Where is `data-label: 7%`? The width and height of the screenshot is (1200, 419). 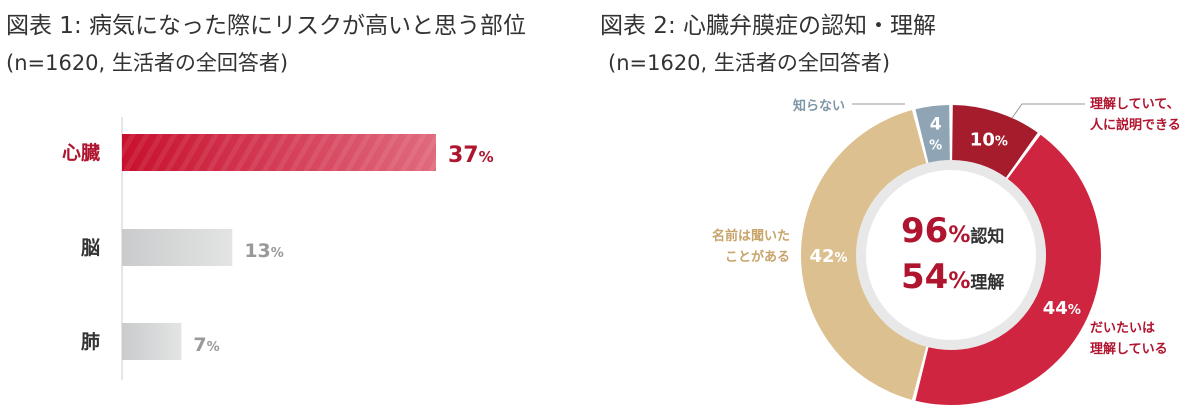
data-label: 7% is located at coordinates (206, 345).